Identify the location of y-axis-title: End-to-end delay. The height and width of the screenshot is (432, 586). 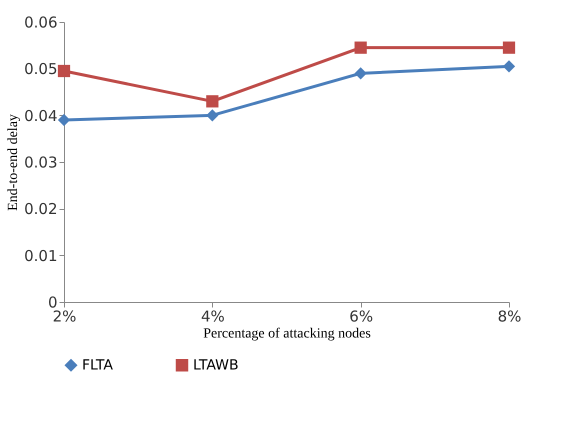
(14, 162).